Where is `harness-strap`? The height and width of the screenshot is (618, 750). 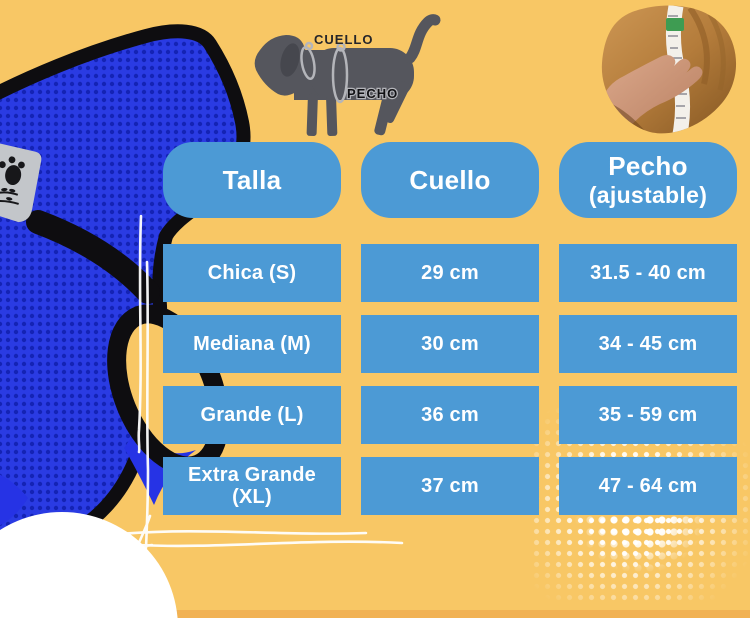
harness-strap is located at coordinates (93, 257).